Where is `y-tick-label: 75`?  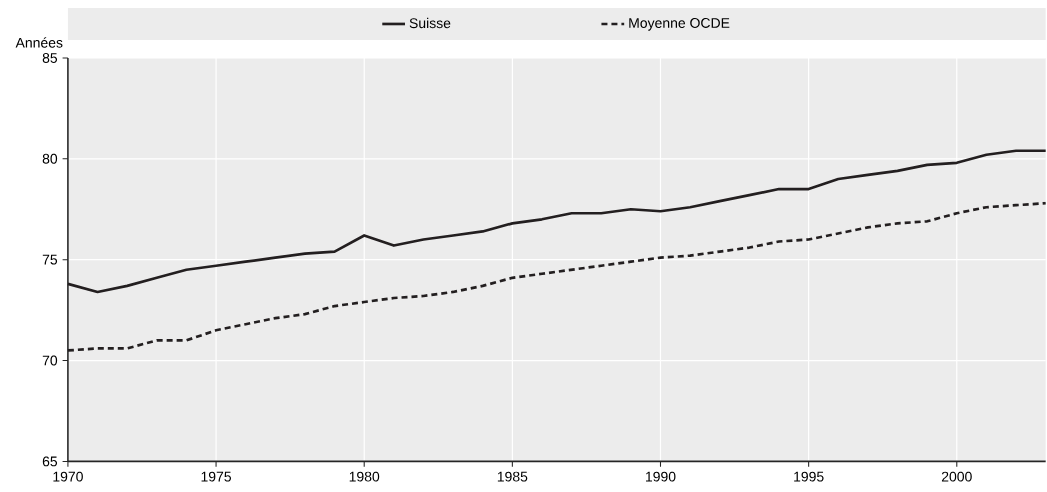 y-tick-label: 75 is located at coordinates (50, 259).